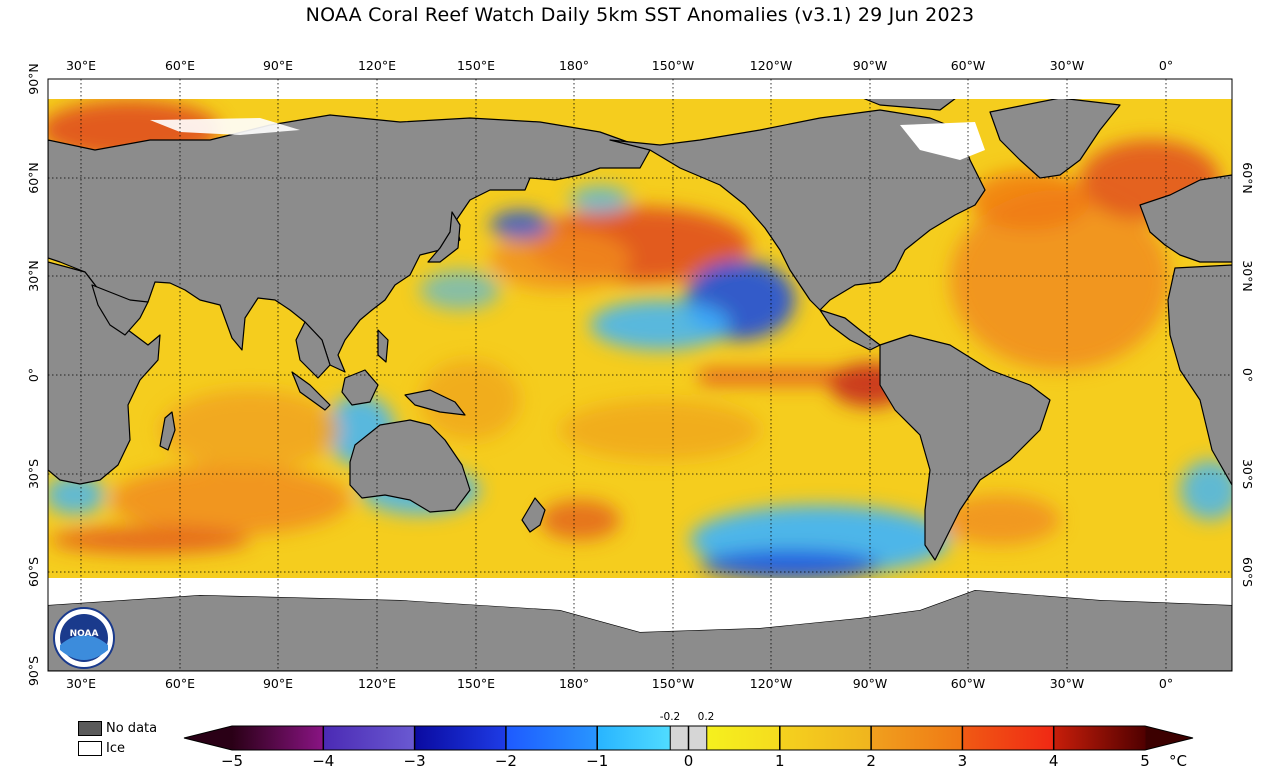 The height and width of the screenshot is (777, 1280). What do you see at coordinates (167, 431) in the screenshot?
I see `land-madagascar` at bounding box center [167, 431].